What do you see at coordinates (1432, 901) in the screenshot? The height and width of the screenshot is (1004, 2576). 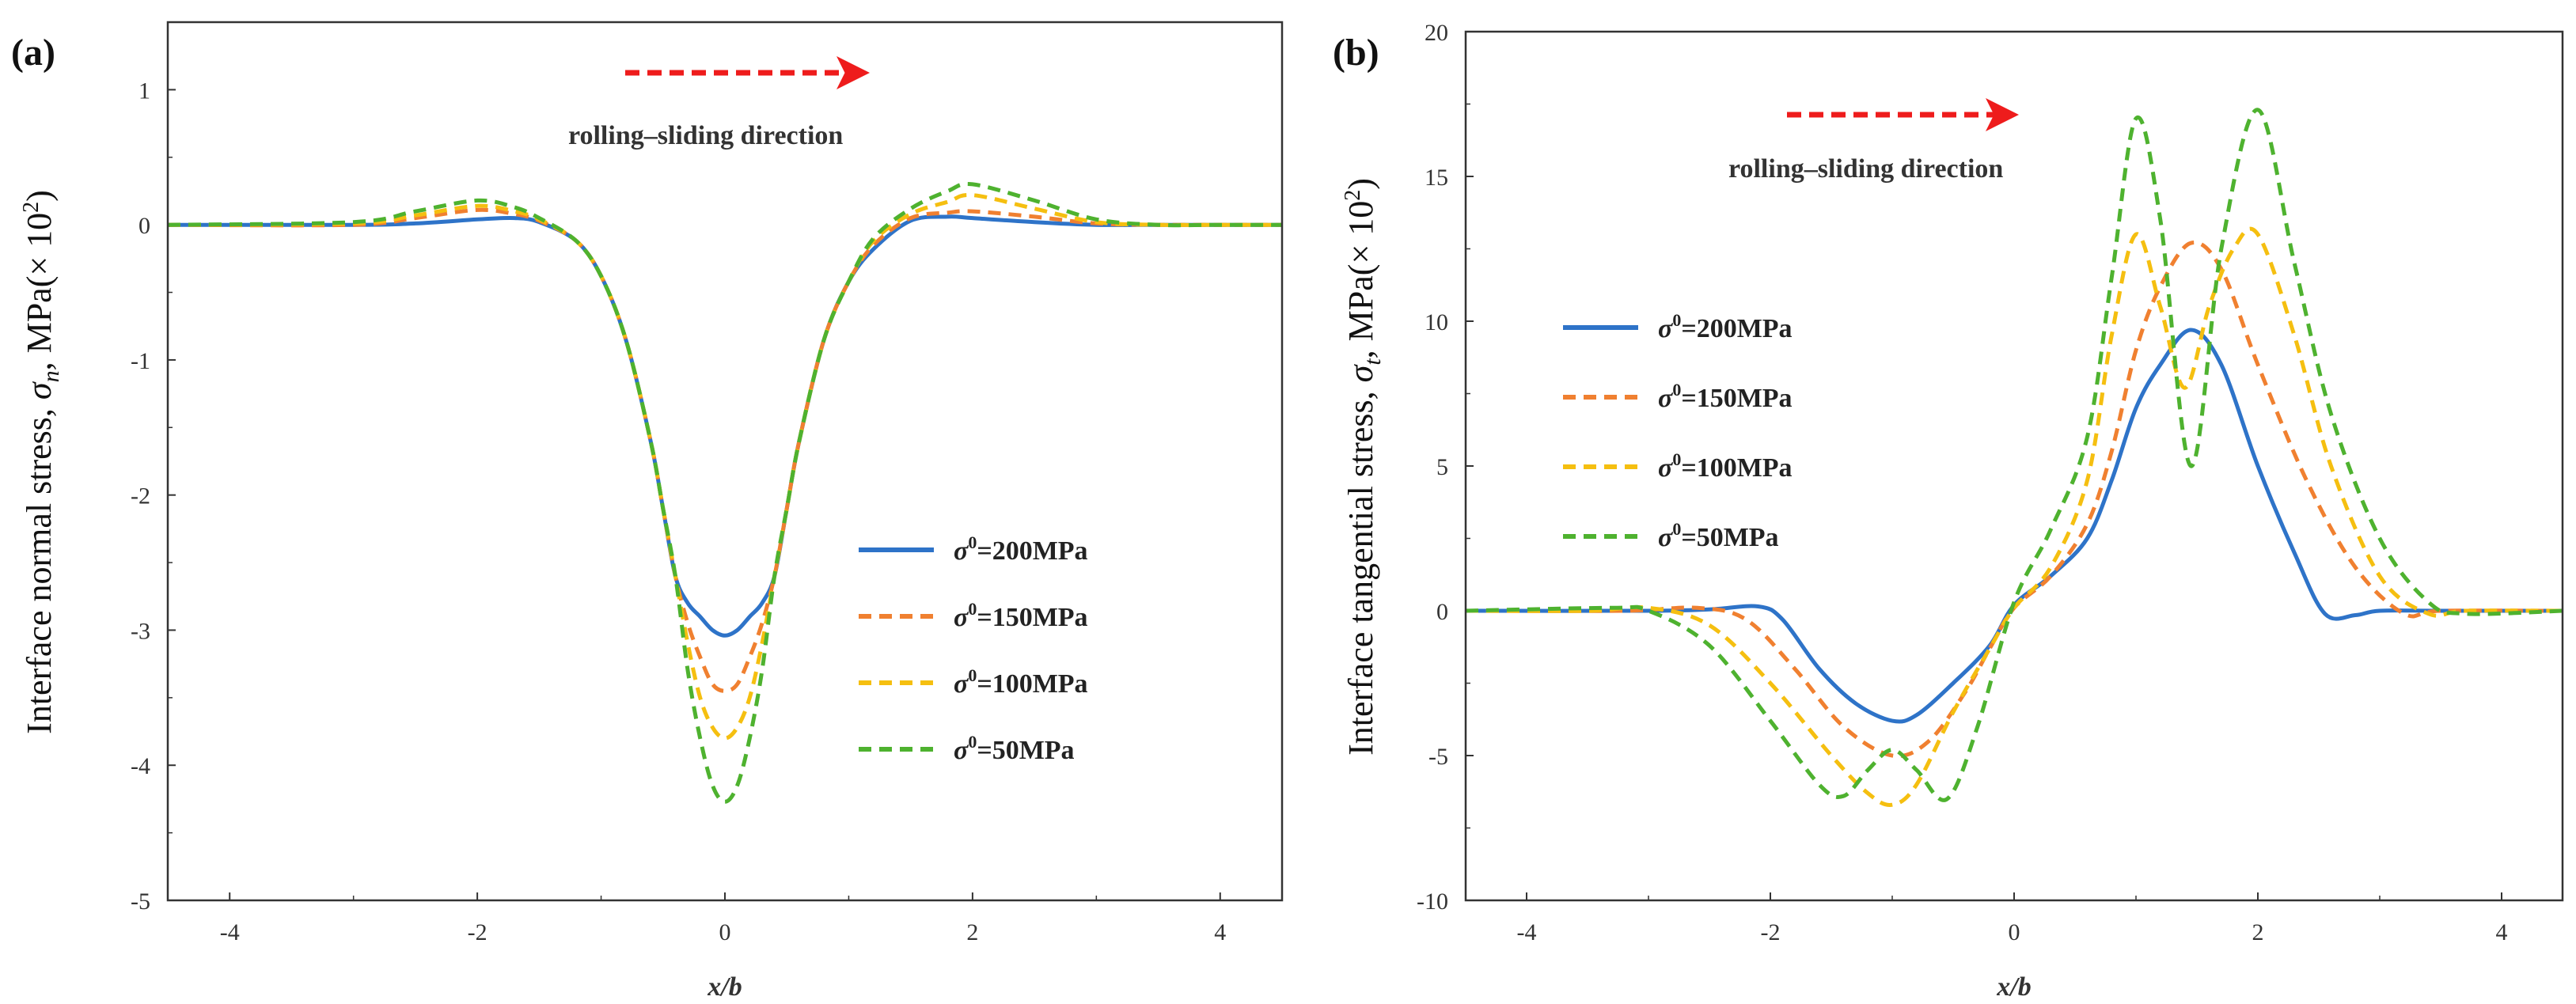 I see `y-tick-label: -10` at bounding box center [1432, 901].